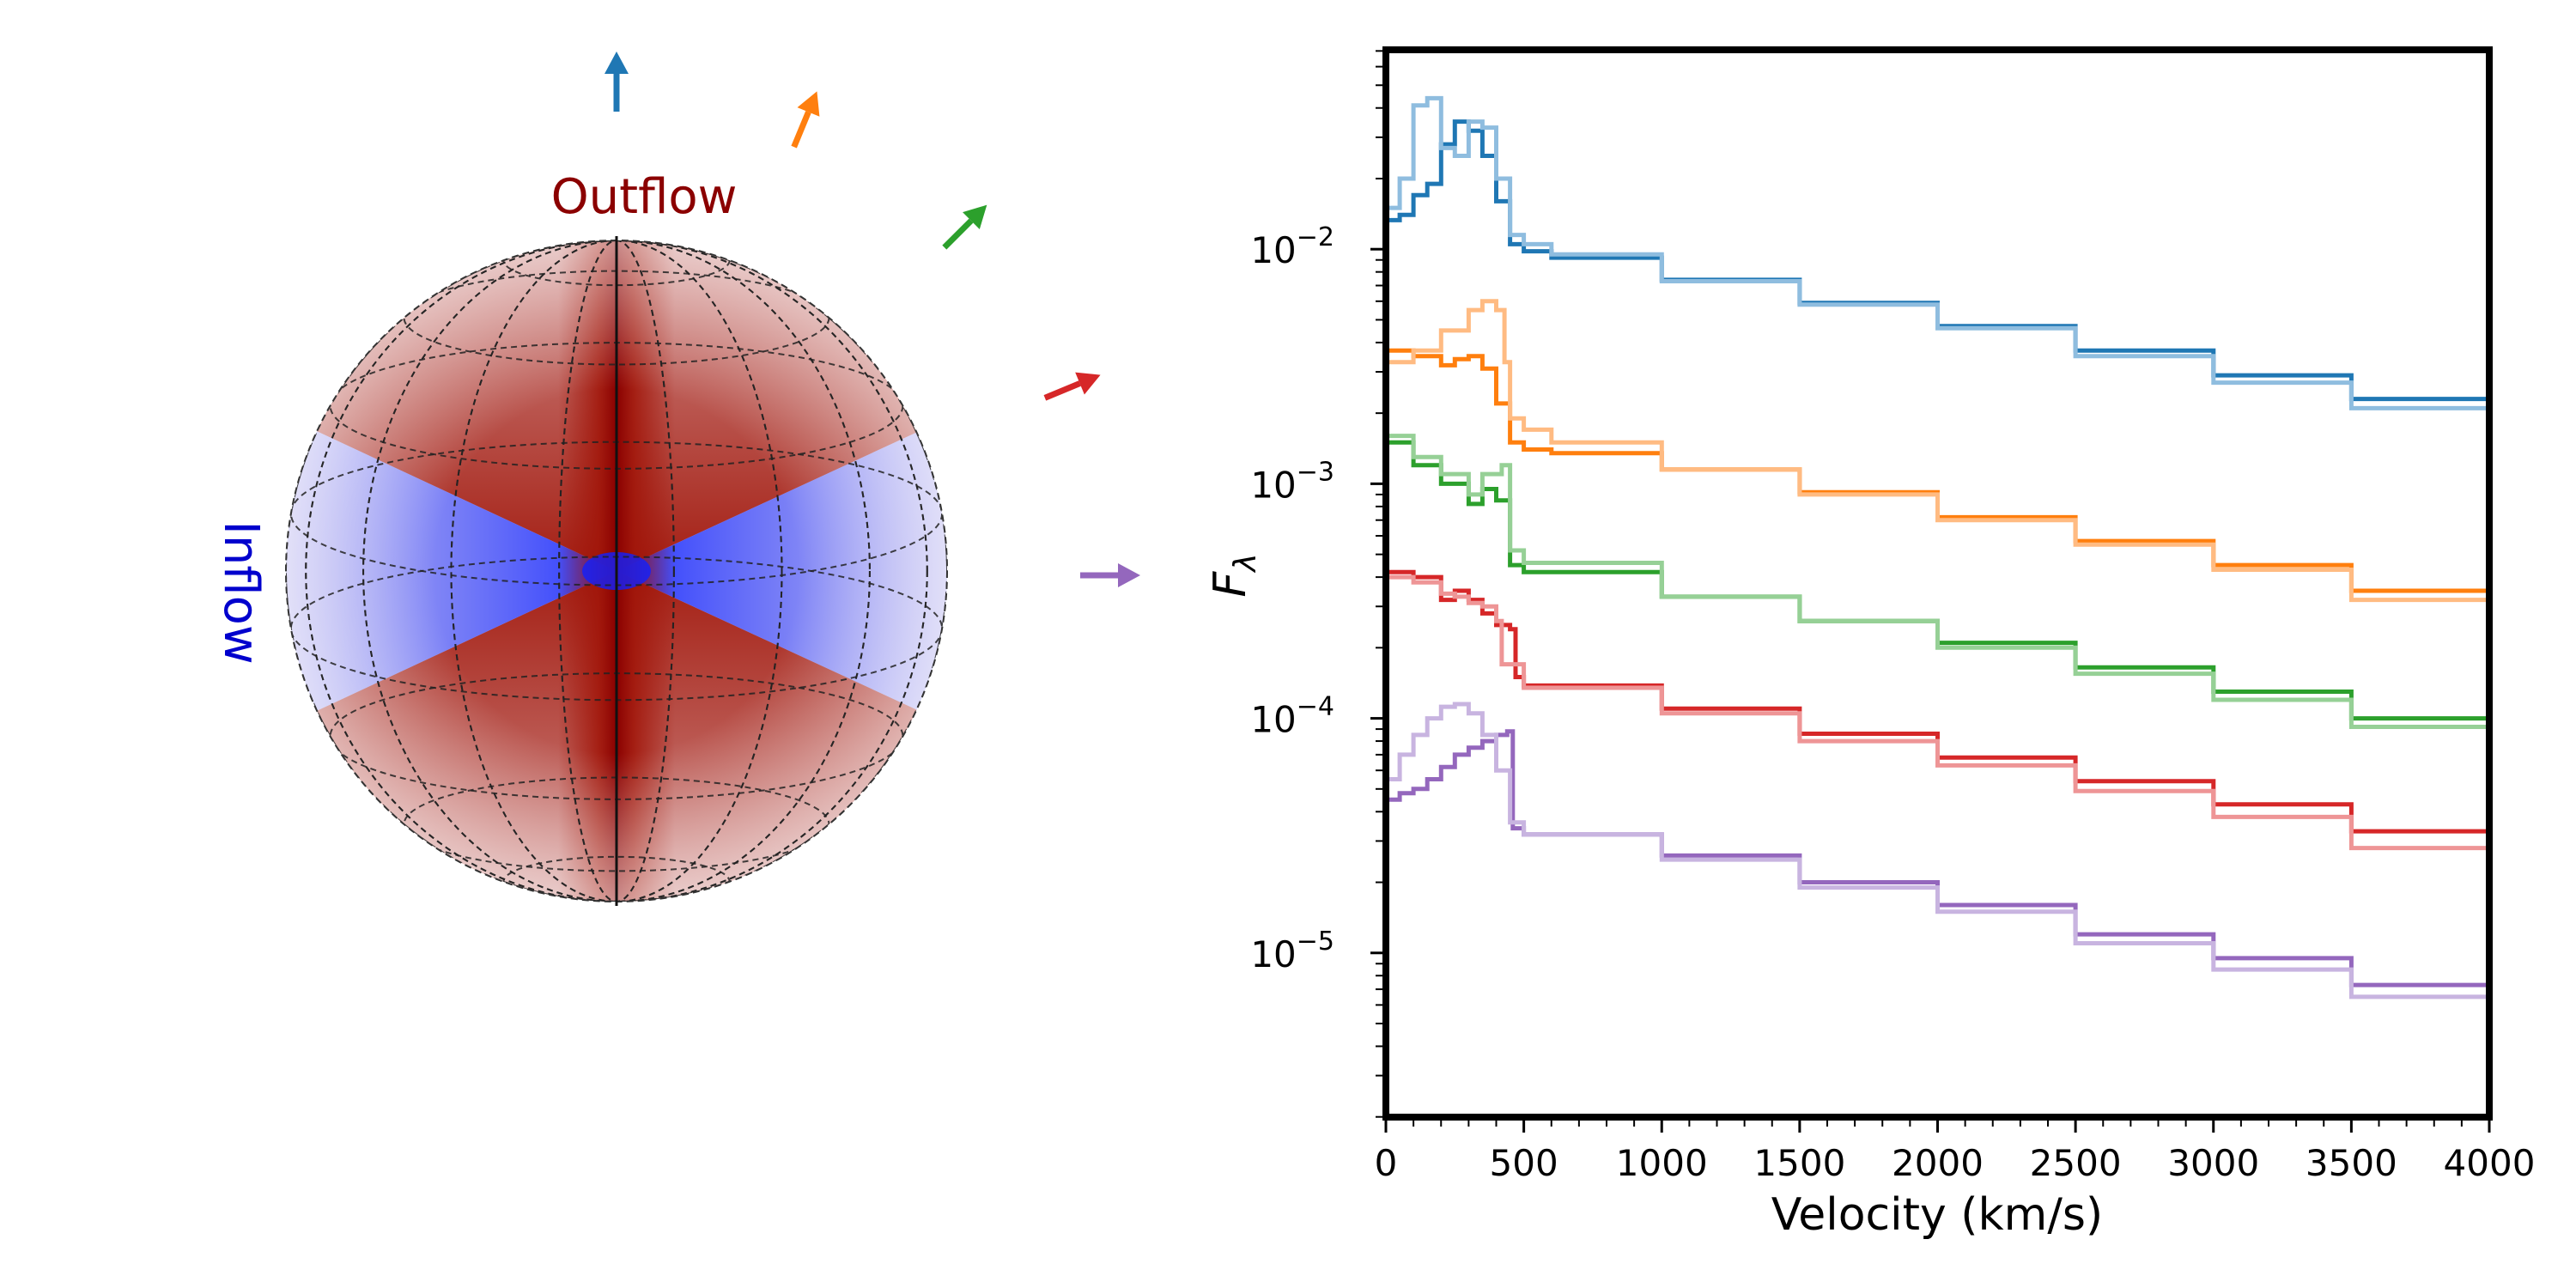  Describe the element at coordinates (1292, 247) in the screenshot. I see `y-tick-label: 10⁻²` at that location.